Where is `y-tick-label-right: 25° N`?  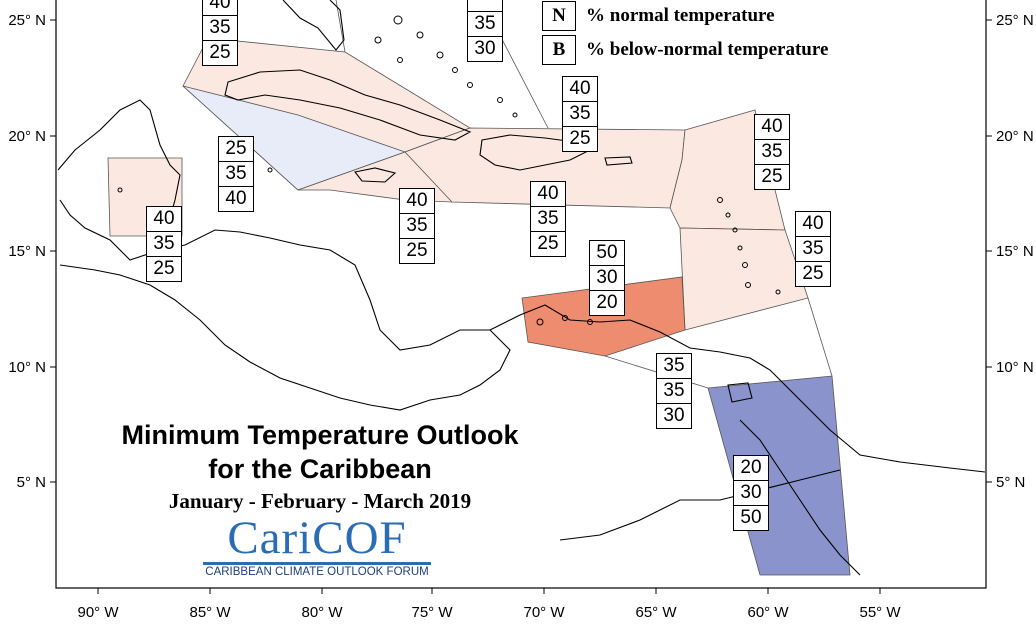 y-tick-label-right: 25° N is located at coordinates (1015, 20).